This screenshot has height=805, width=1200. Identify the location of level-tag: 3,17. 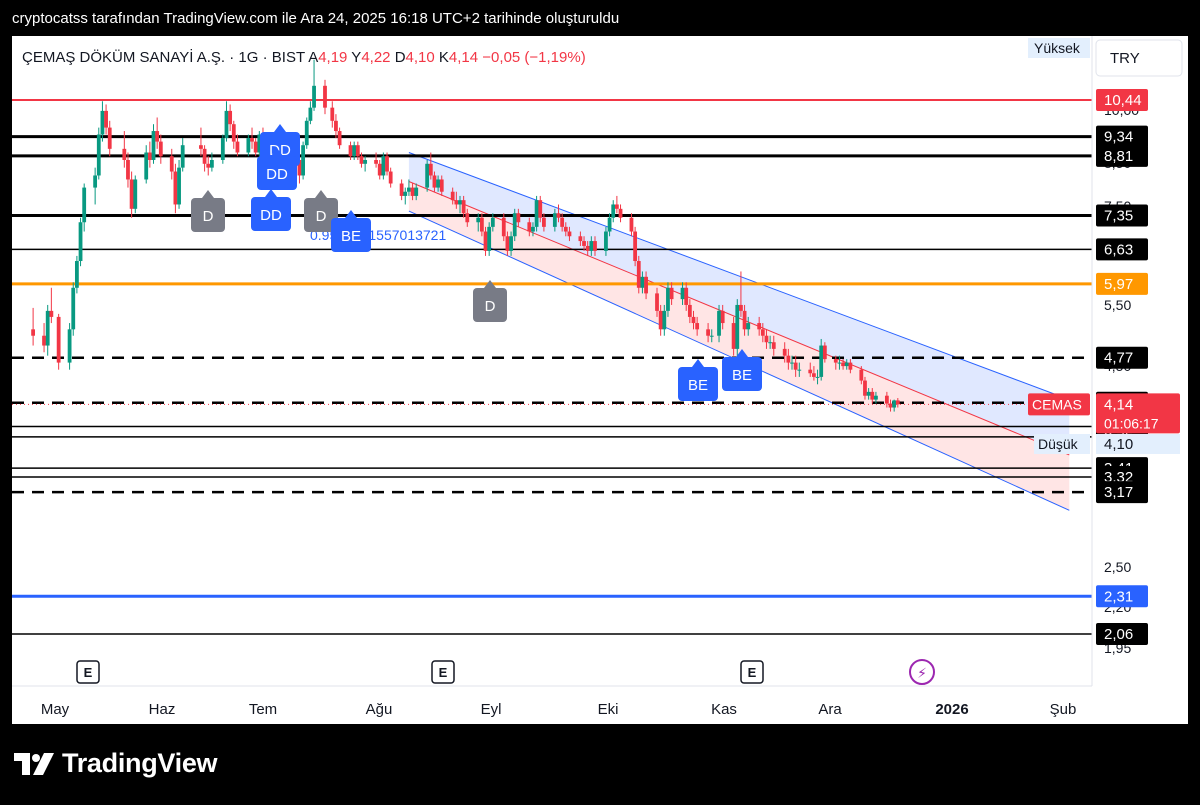
(1122, 492).